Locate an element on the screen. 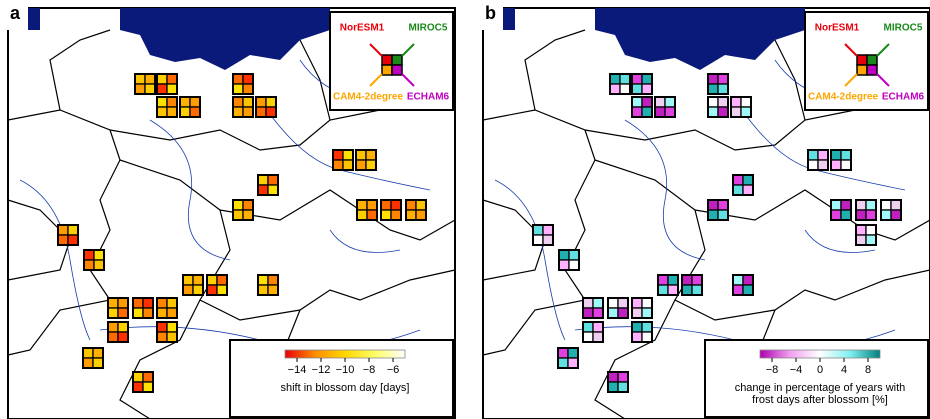 The width and height of the screenshot is (930, 419). border is located at coordinates (762, 240).